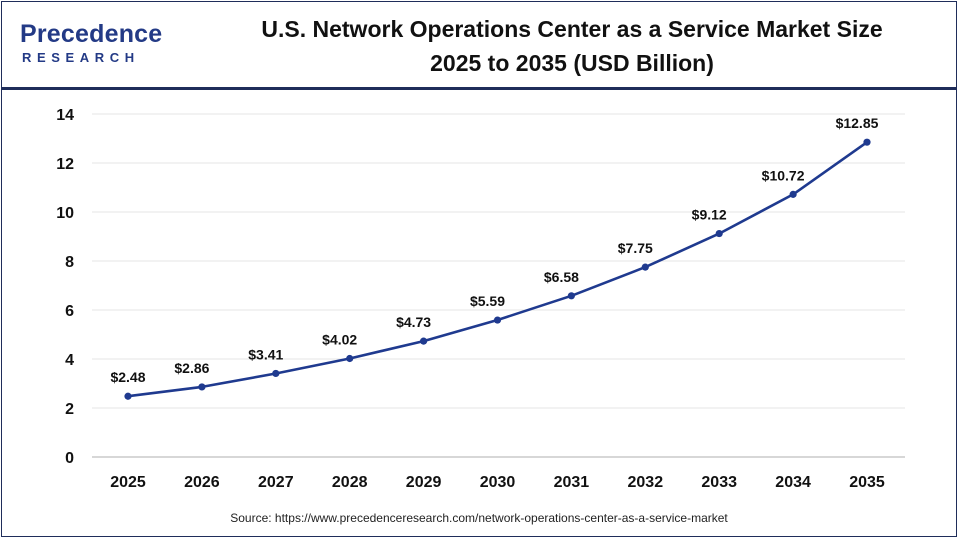  I want to click on brand-logo: Precedence RESEARCH, so click(95, 44).